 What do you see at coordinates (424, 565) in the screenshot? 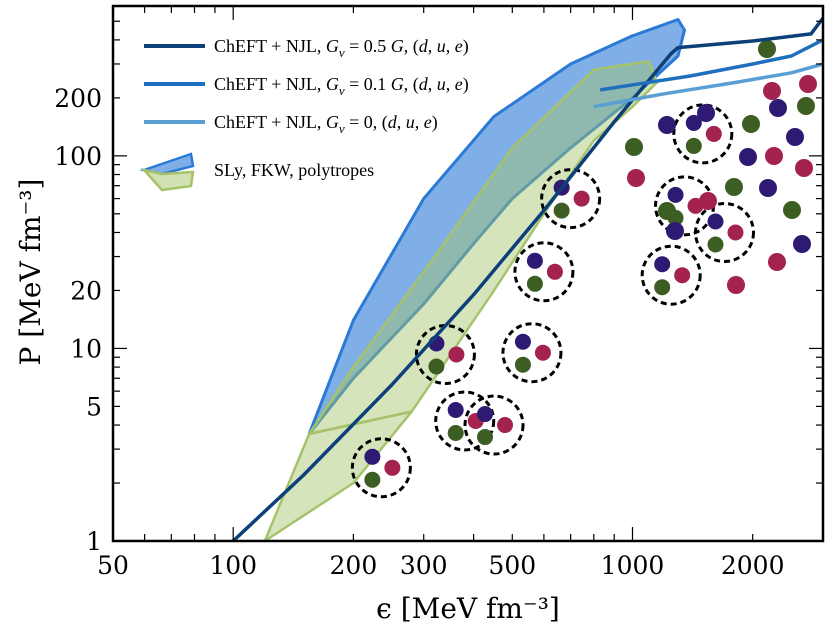
I see `x-tick-label: 300` at bounding box center [424, 565].